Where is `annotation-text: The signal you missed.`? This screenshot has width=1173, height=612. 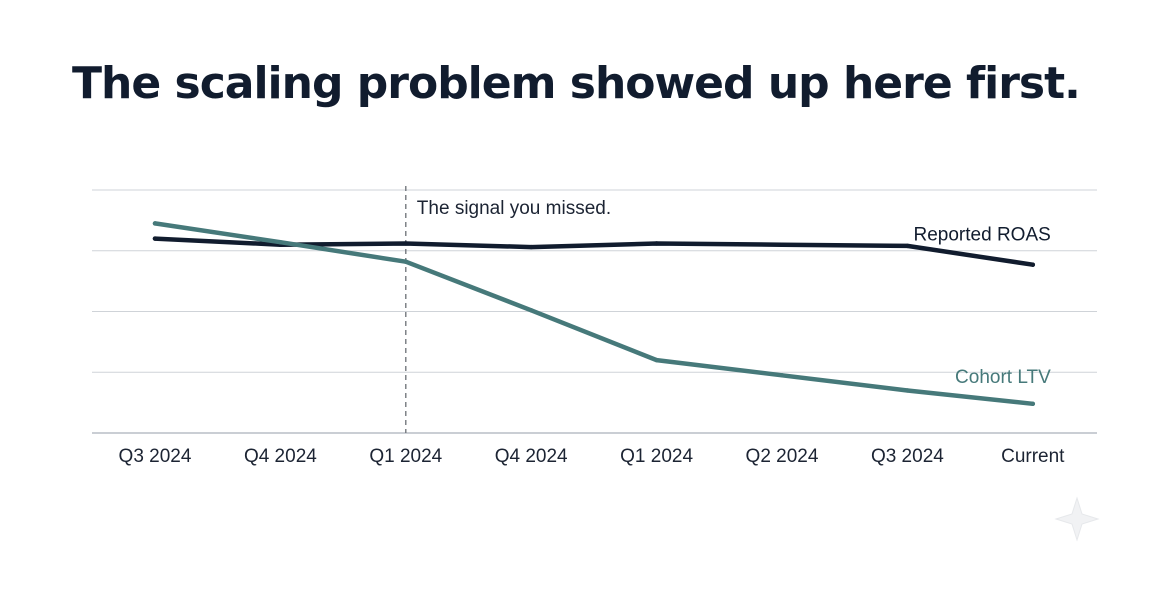
annotation-text: The signal you missed. is located at coordinates (514, 208).